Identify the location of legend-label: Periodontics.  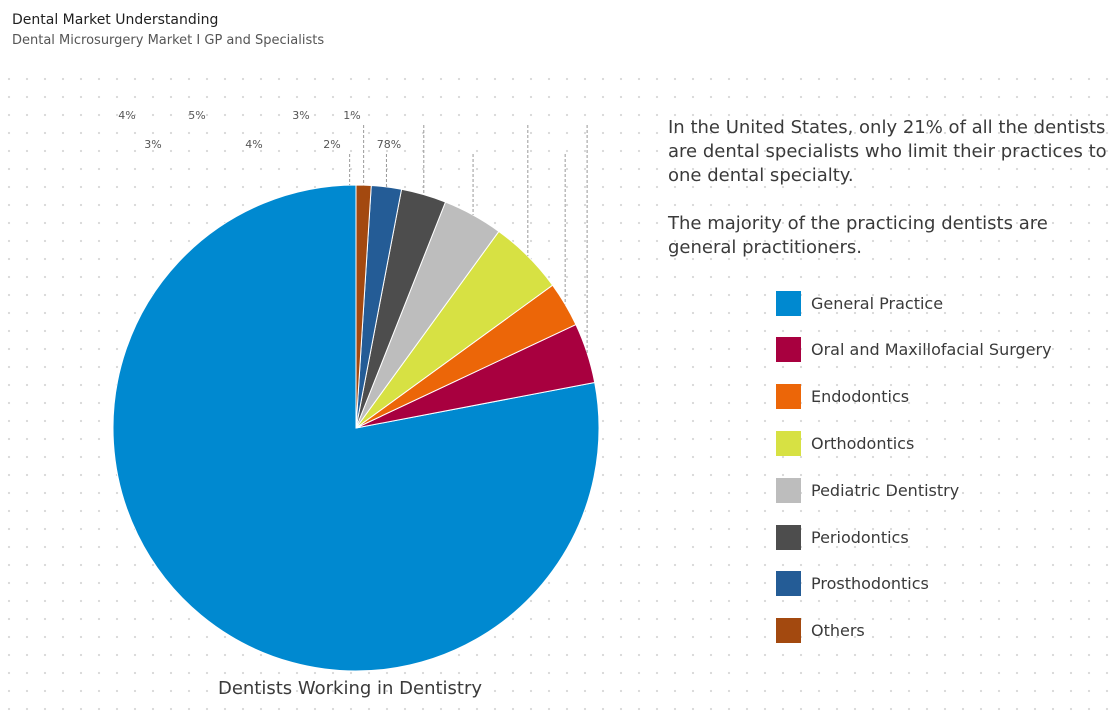
(860, 537).